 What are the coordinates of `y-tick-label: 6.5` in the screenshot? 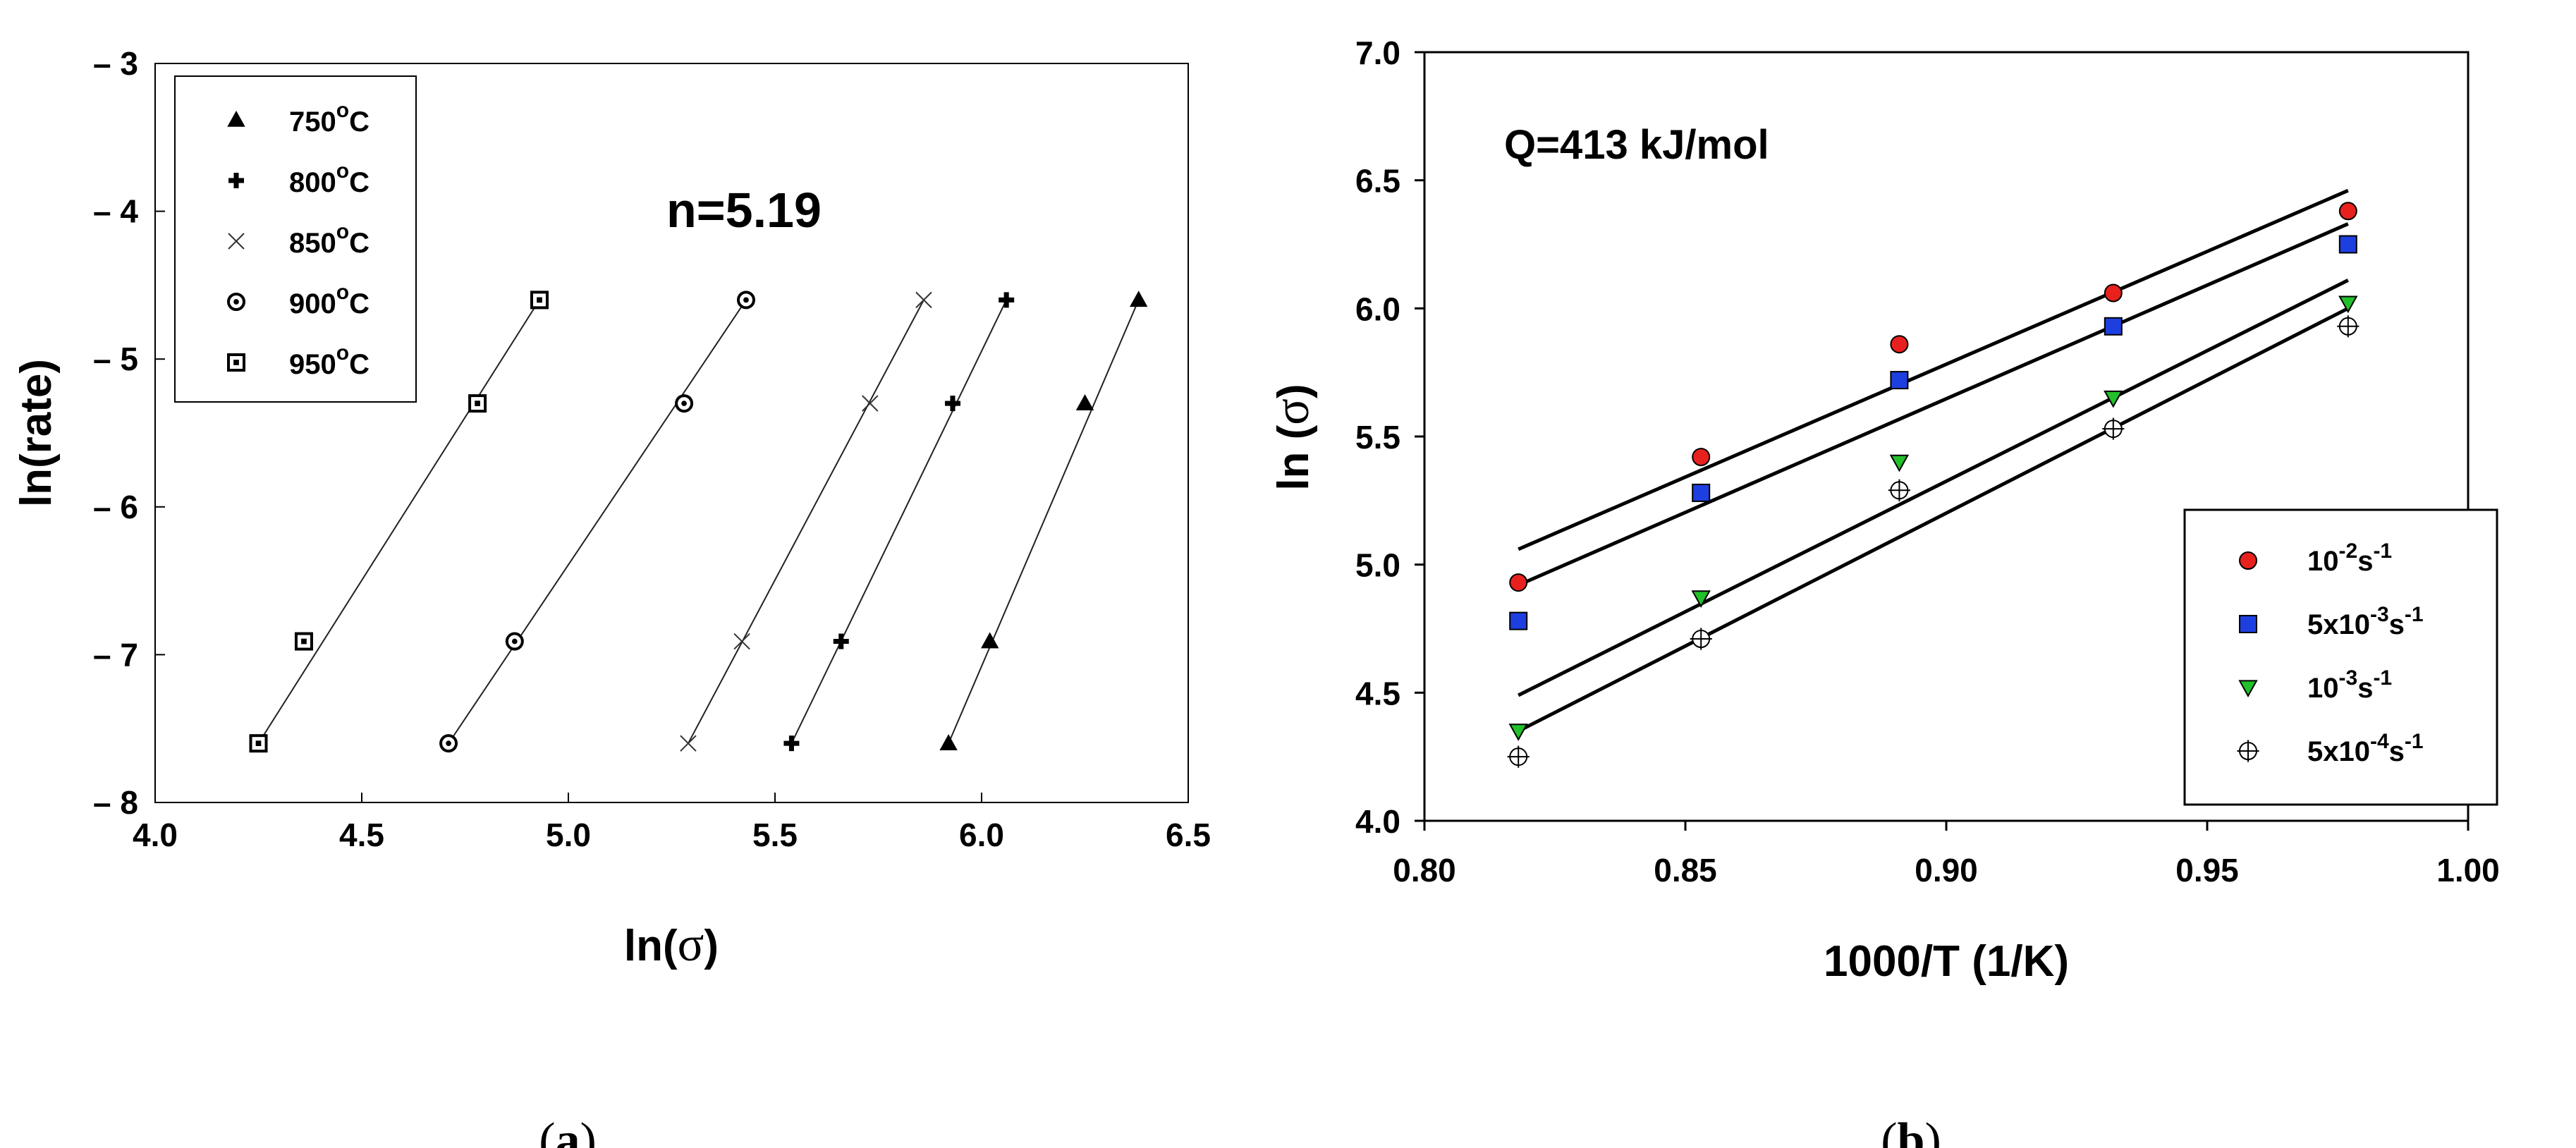 It's located at (1378, 181).